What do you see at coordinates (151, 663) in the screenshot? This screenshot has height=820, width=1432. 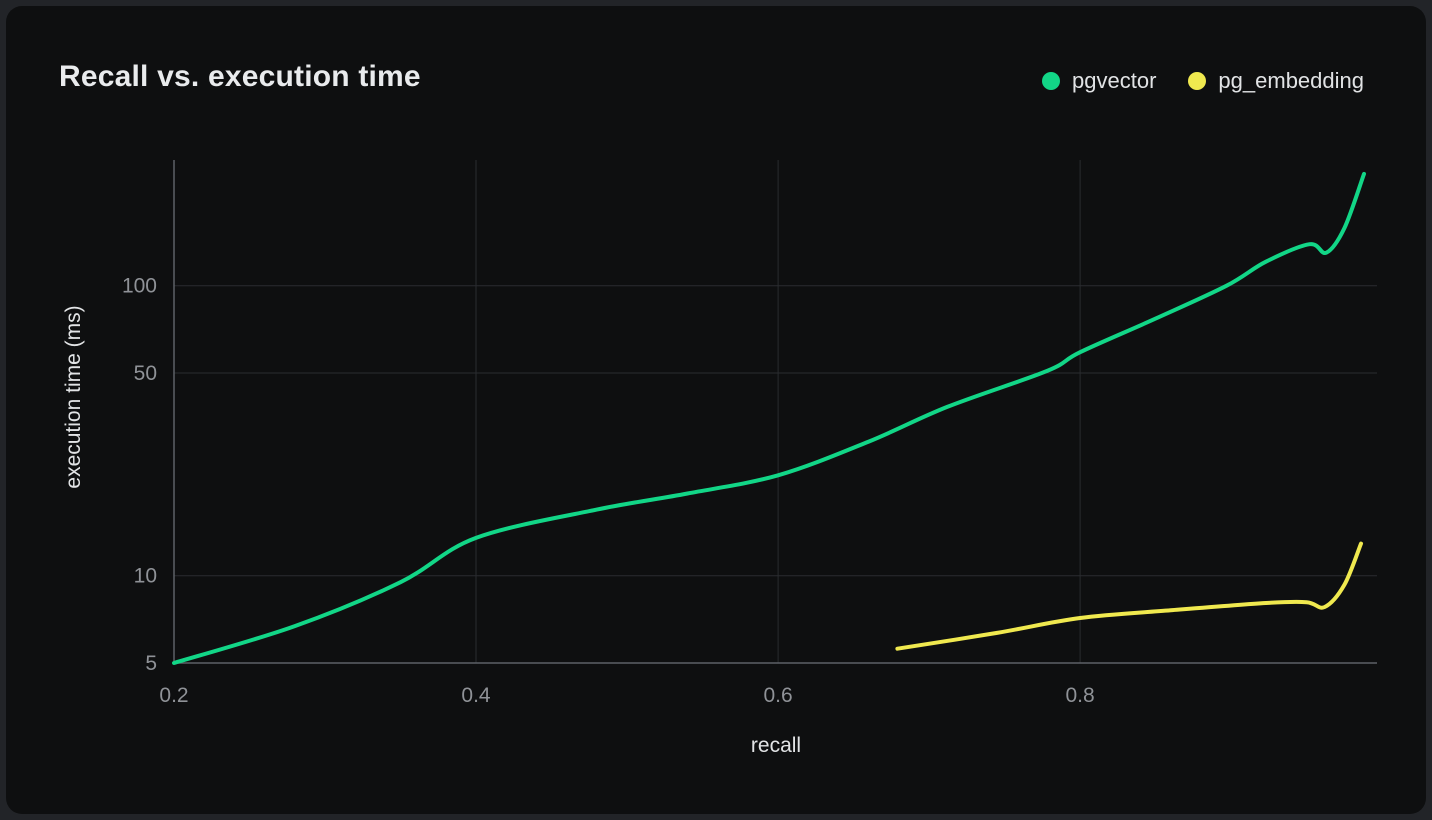 I see `y-tick-label: 5` at bounding box center [151, 663].